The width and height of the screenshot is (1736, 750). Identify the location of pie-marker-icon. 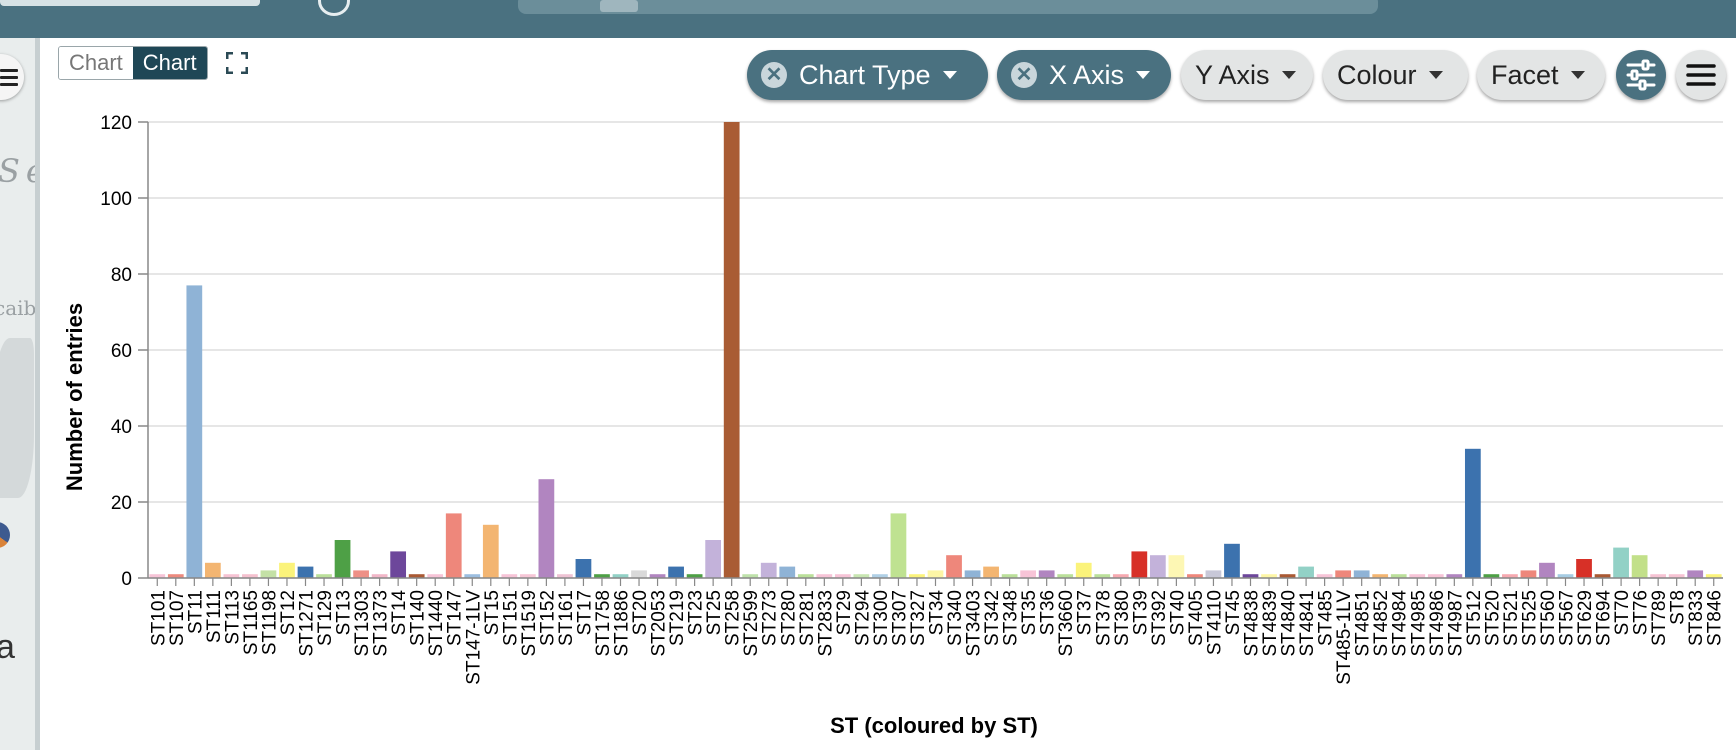
(5, 535).